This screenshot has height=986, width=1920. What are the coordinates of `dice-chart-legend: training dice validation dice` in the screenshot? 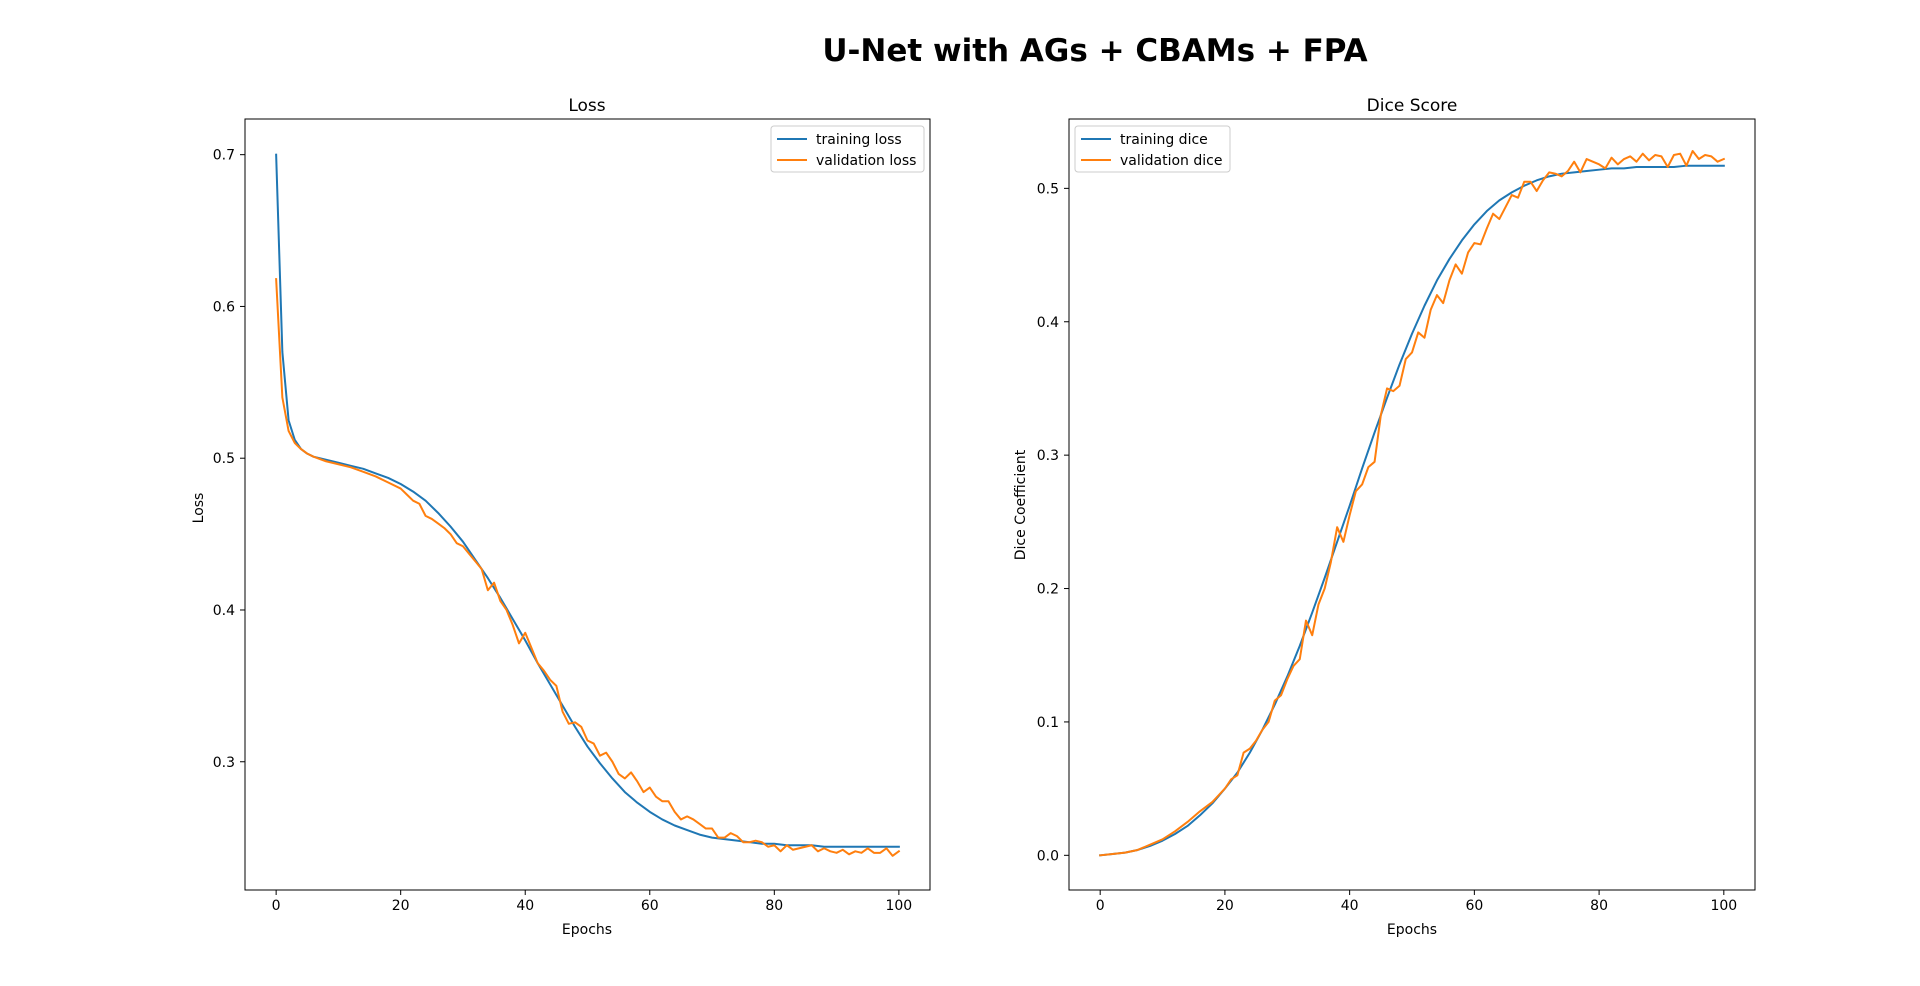 It's located at (1152, 149).